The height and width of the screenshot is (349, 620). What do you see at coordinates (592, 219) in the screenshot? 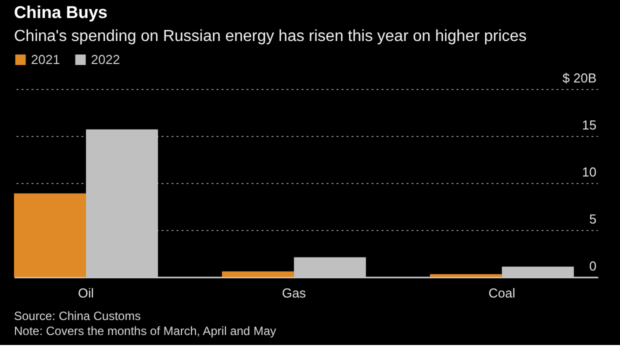
I see `y-tick-label: 5` at bounding box center [592, 219].